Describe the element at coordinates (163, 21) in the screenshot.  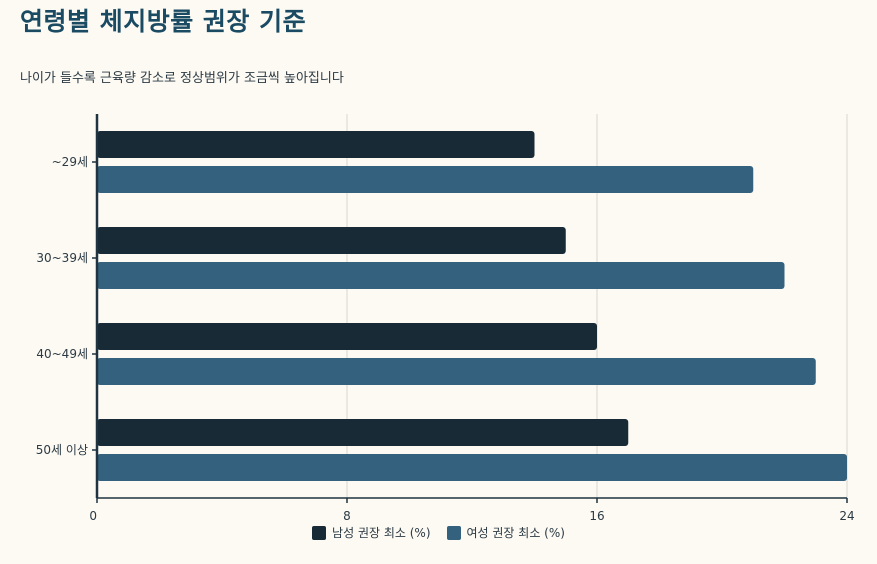
I see `chart-title: 연령별 체지방률 권장 기준` at that location.